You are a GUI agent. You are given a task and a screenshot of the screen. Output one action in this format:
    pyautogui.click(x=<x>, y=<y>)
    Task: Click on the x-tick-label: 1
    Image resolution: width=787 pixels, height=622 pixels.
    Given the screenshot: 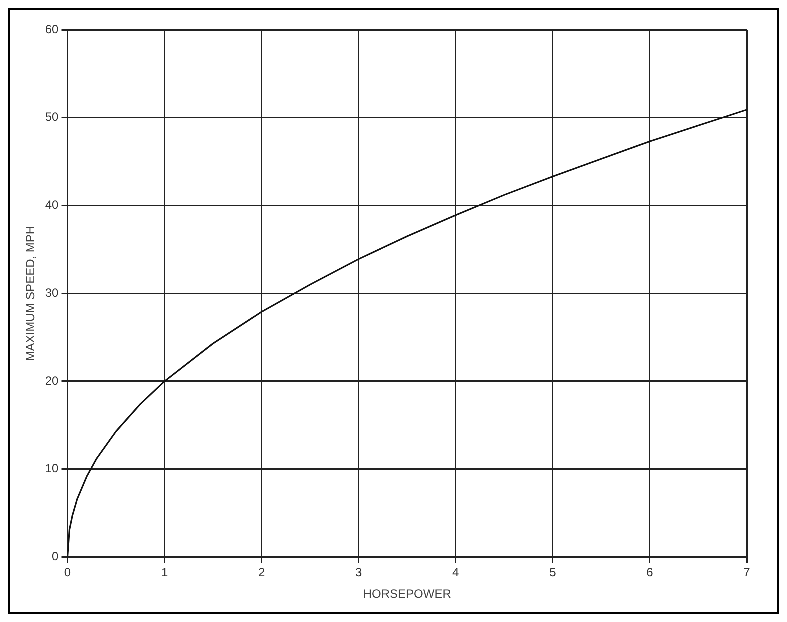 What is the action you would take?
    pyautogui.click(x=164, y=573)
    